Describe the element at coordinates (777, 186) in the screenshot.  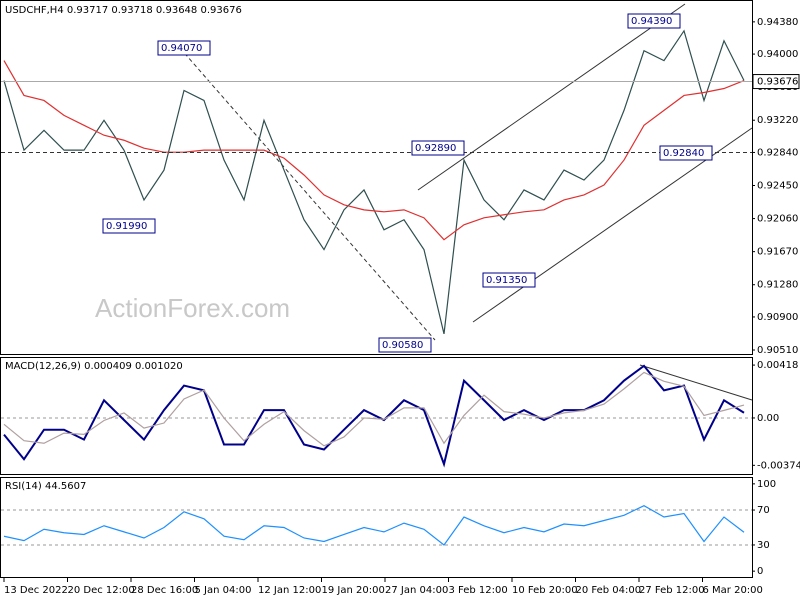
I see `y-tick-label: 0.92450` at that location.